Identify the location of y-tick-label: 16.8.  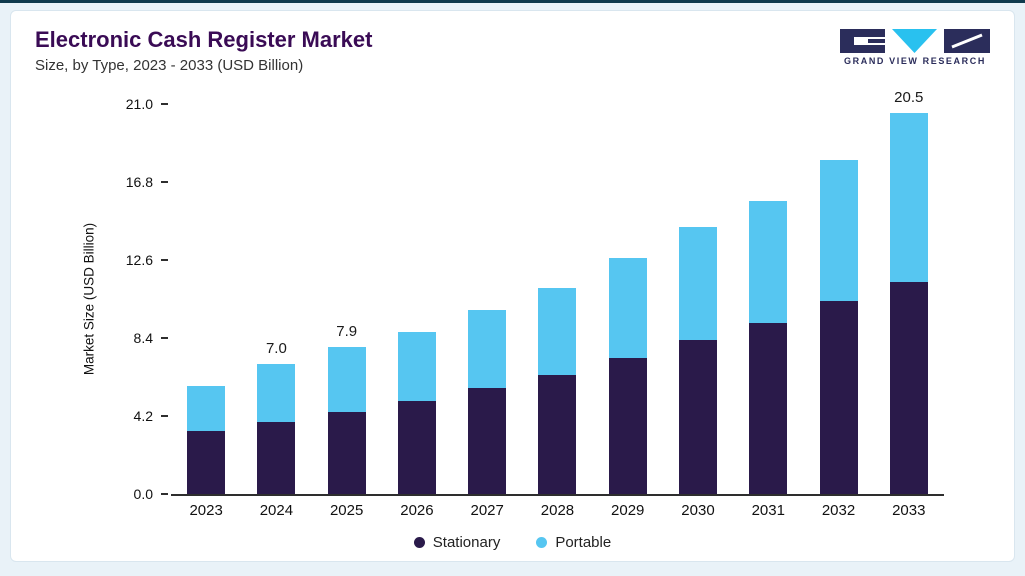
(139, 182).